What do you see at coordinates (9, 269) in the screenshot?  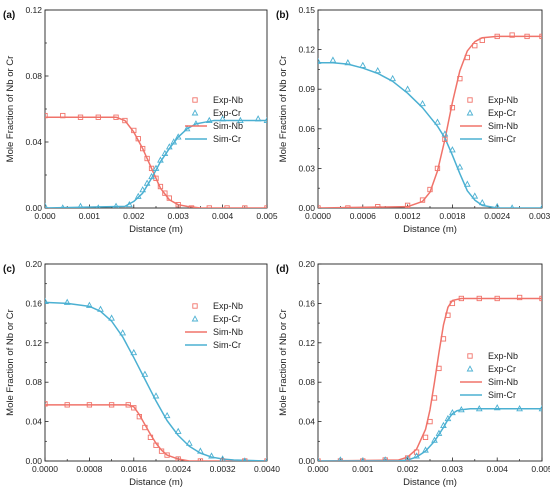 I see `panel-label: (c)` at bounding box center [9, 269].